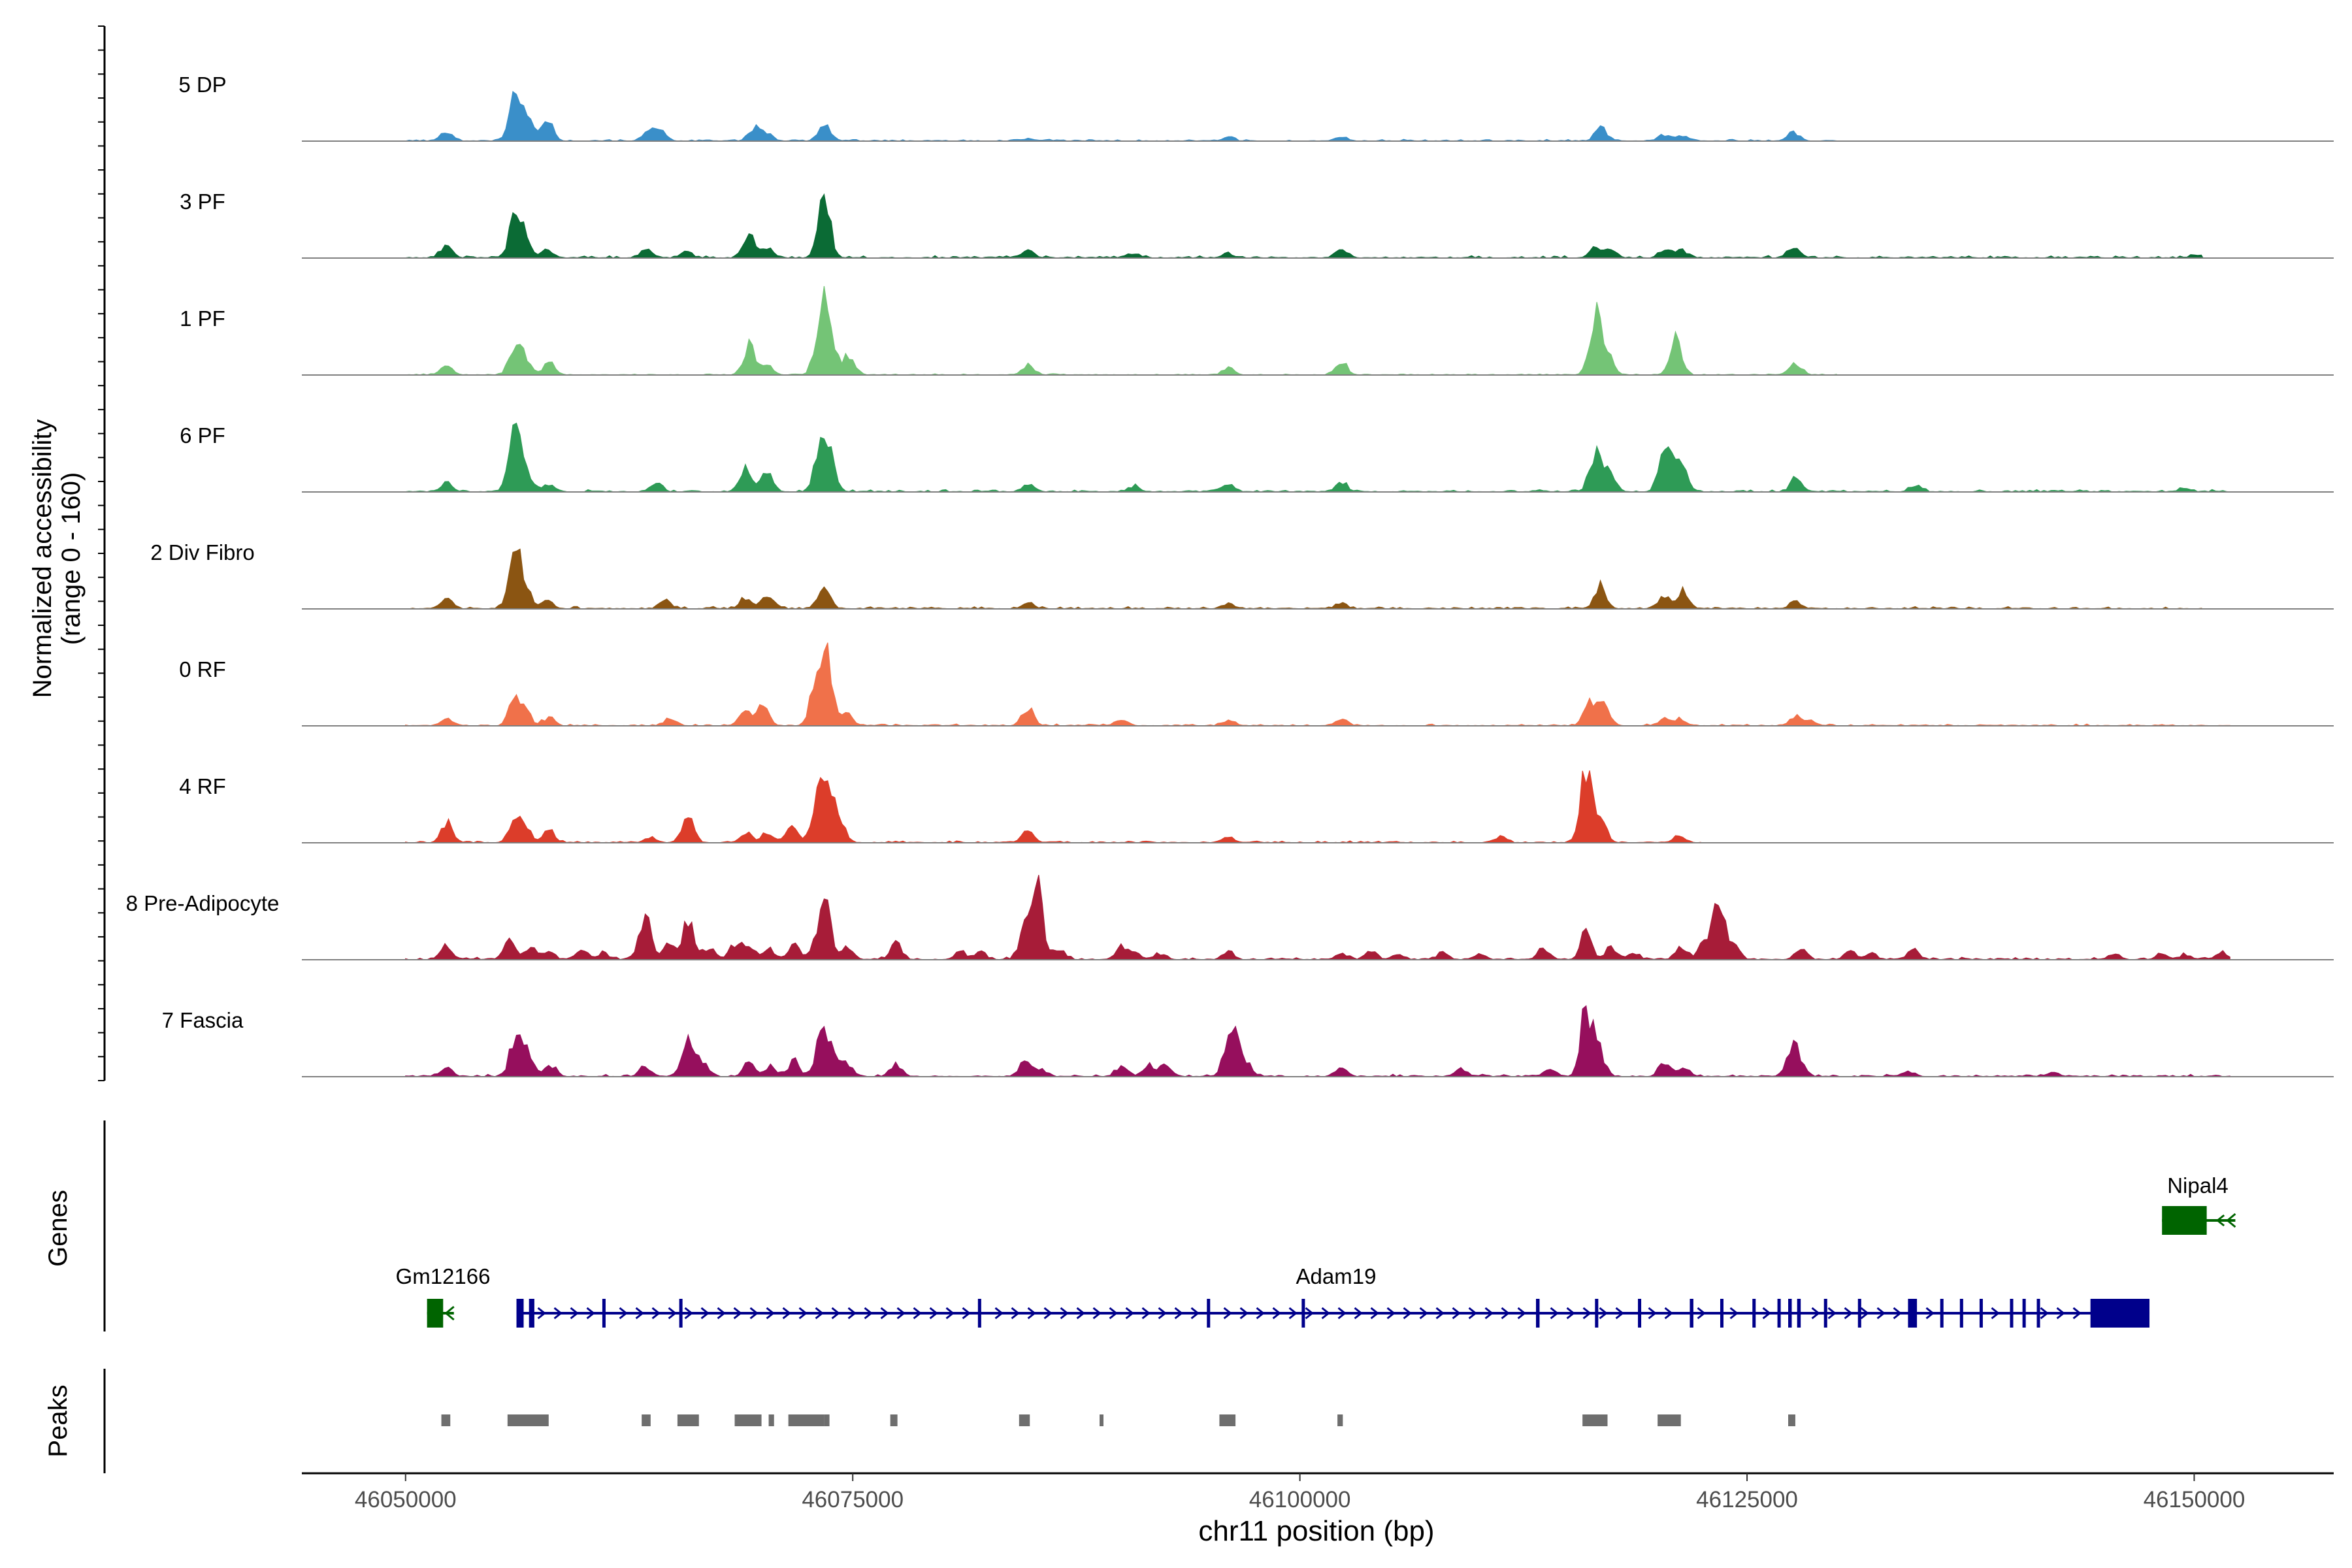  What do you see at coordinates (202, 85) in the screenshot?
I see `track-label: 5 DP` at bounding box center [202, 85].